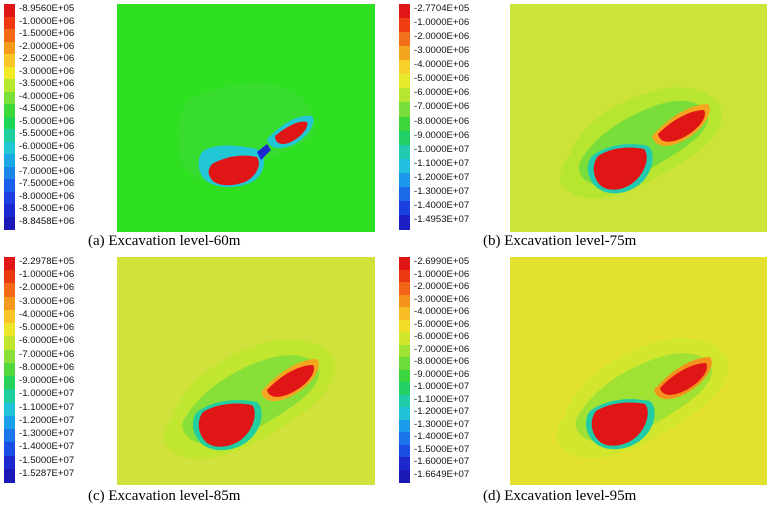 This screenshot has height=511, width=775. Describe the element at coordinates (560, 241) in the screenshot. I see `caption: (b) Excavation level-75m` at that location.